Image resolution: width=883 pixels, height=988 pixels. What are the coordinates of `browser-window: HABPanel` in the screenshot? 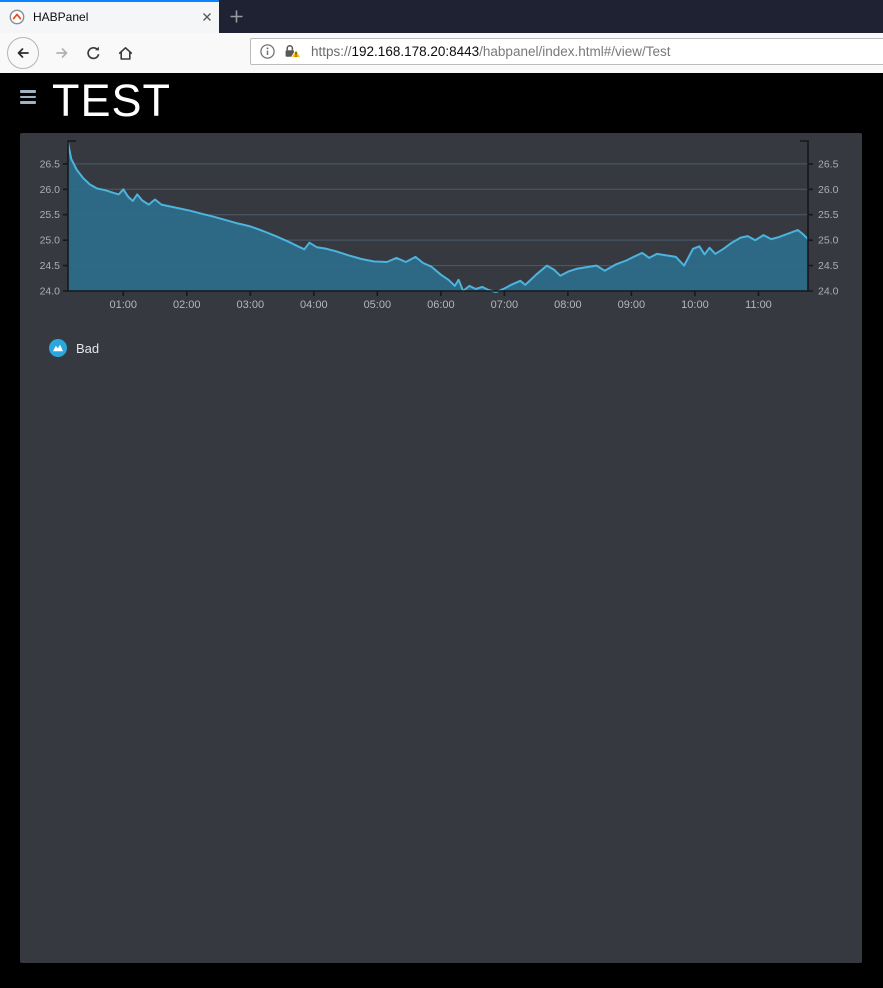 It's located at (441, 36).